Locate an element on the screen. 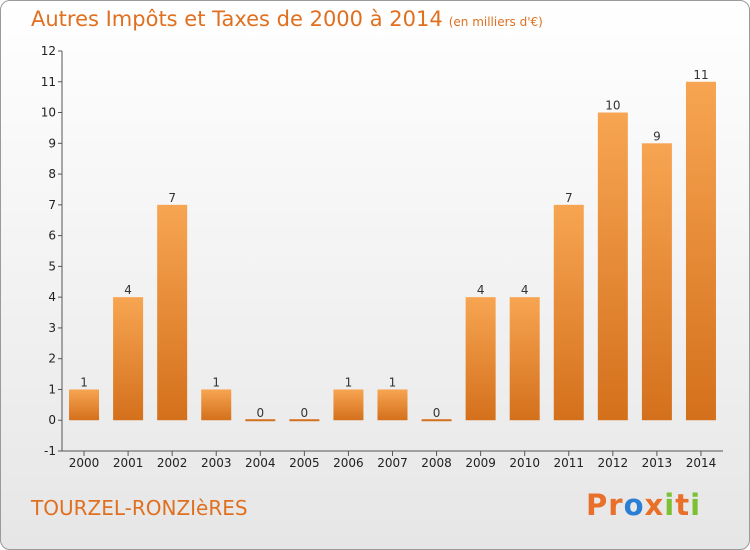 The height and width of the screenshot is (550, 750). data-label: 9 is located at coordinates (657, 136).